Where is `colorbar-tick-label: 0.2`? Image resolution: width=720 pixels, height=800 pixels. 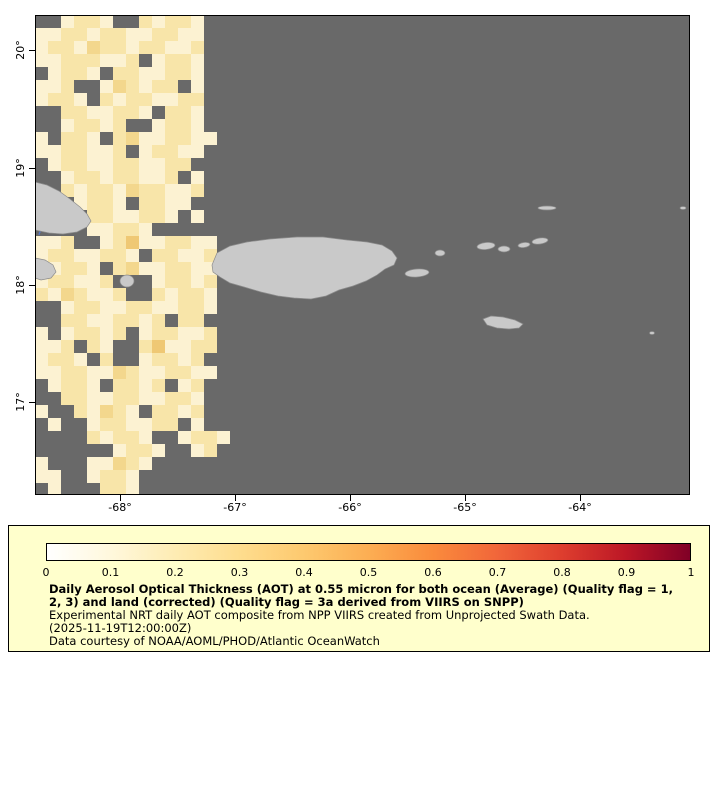 colorbar-tick-label: 0.2 is located at coordinates (175, 572).